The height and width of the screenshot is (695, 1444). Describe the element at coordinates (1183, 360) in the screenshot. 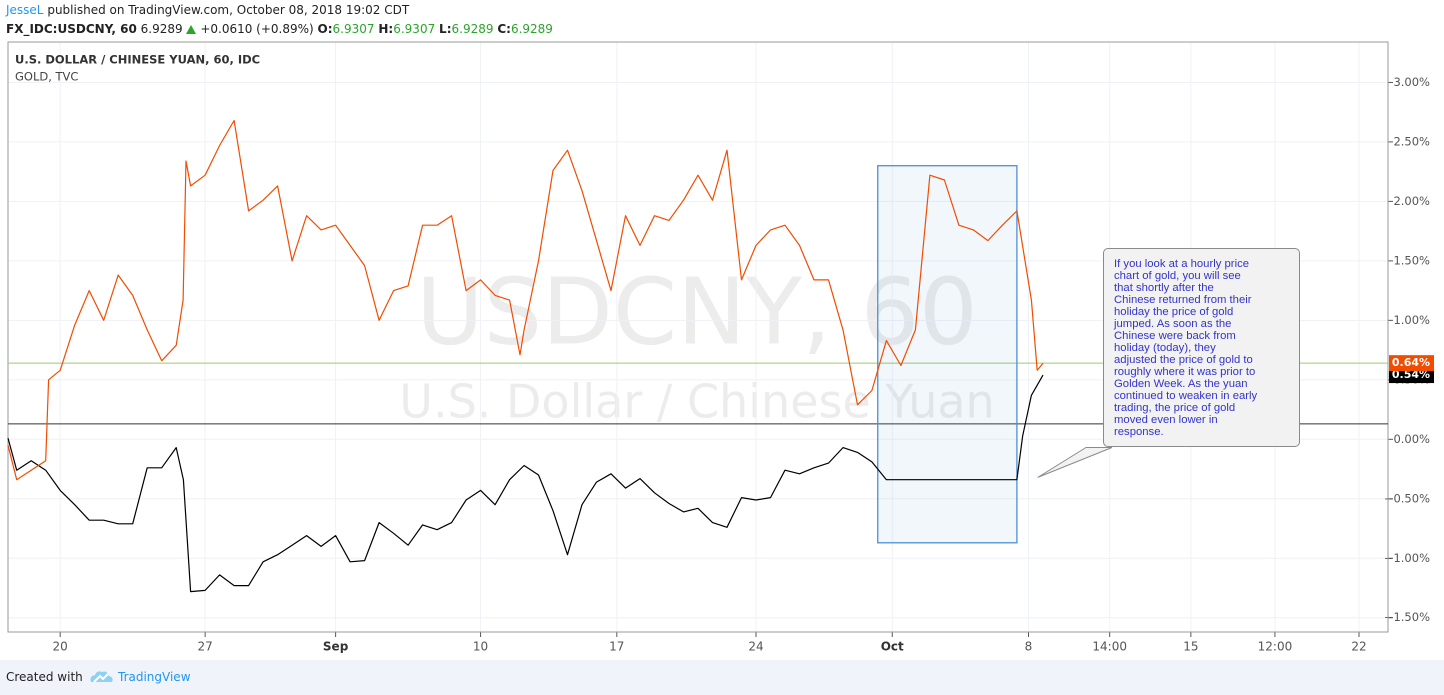

I see `callout-line: adjusted the price of gold to` at that location.